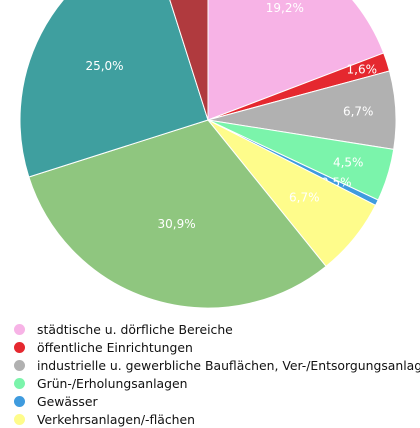 The width and height of the screenshot is (420, 428). I want to click on legend-item: städtische u. dörfliche Bereiche, so click(217, 329).